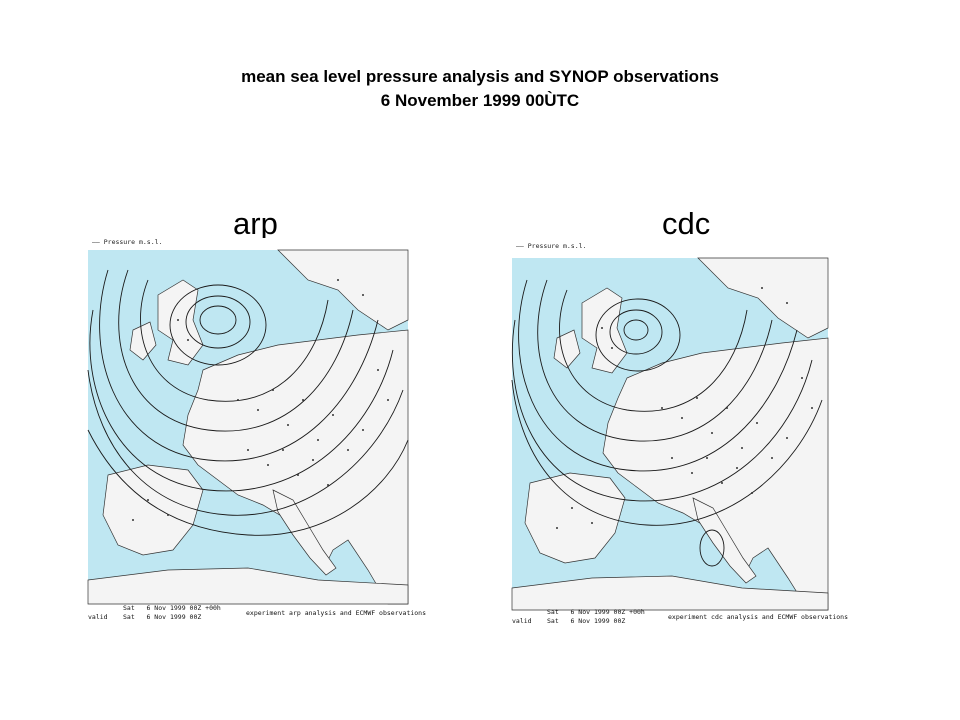 The height and width of the screenshot is (720, 960). Describe the element at coordinates (686, 223) in the screenshot. I see `panel-label-cdc: cdc` at that location.